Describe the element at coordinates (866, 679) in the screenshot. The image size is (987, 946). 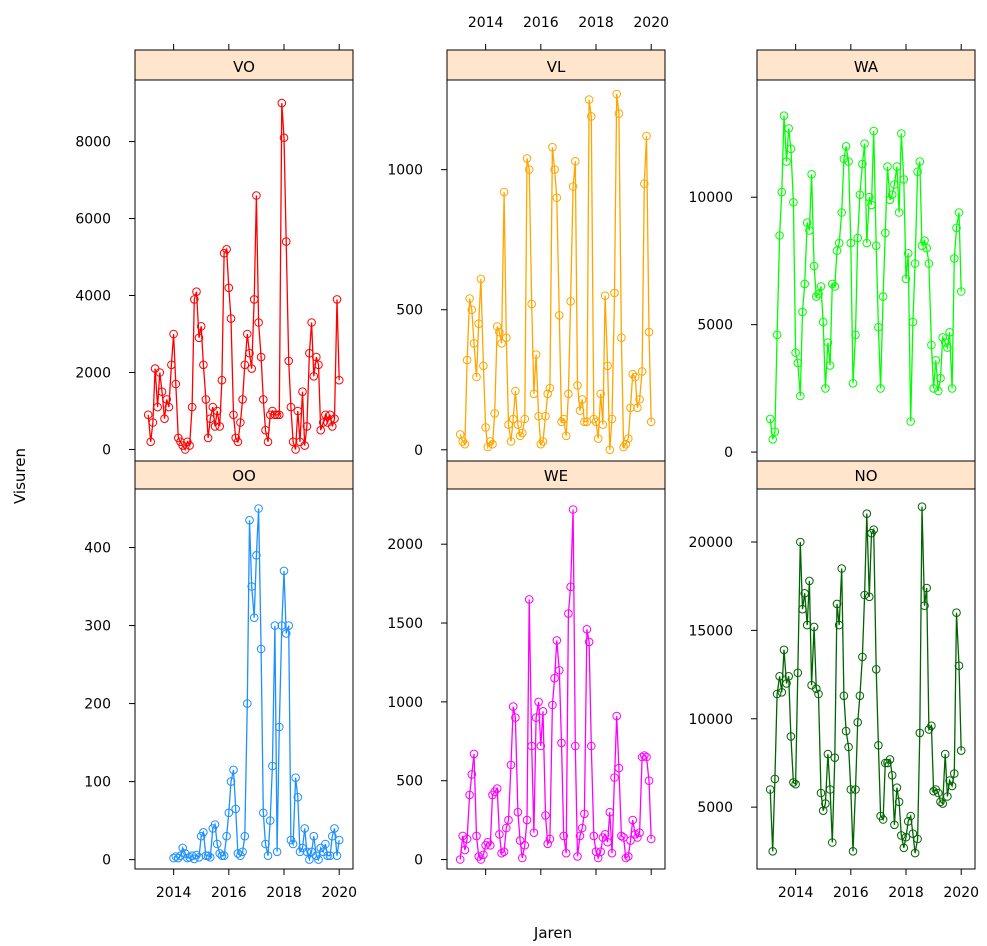
I see `panel-frame` at that location.